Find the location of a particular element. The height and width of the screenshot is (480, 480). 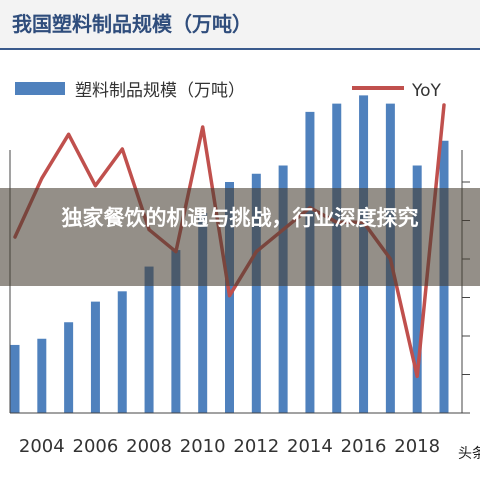

title-bar: 我国塑料制品规模（万吨） is located at coordinates (240, 25).